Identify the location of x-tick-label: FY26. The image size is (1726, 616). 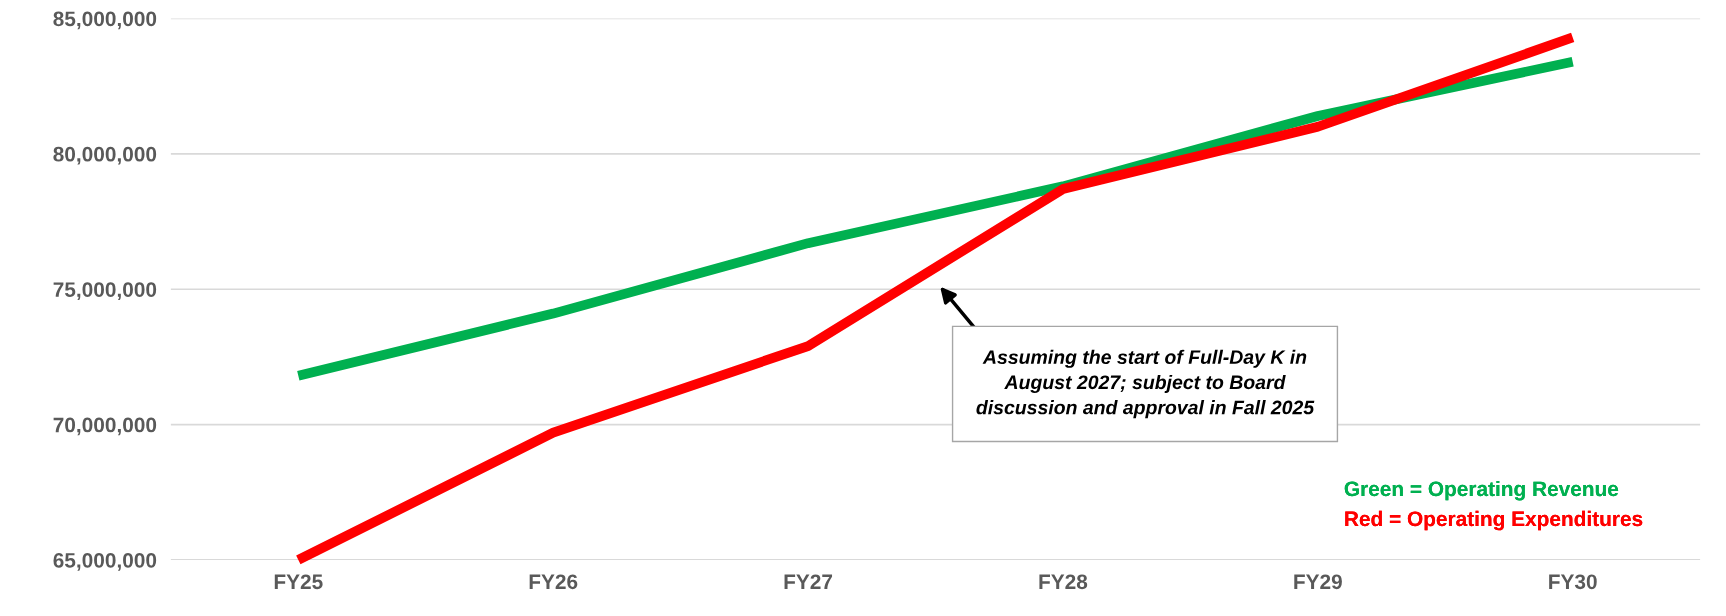
(553, 582).